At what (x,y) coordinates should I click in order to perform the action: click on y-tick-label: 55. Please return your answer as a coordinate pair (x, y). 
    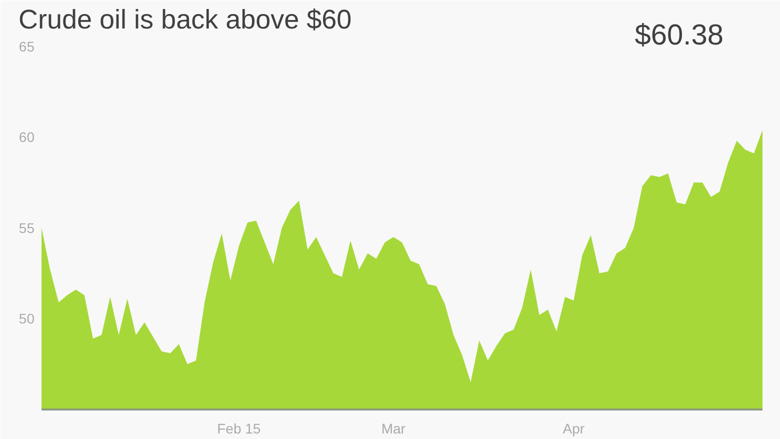
    Looking at the image, I should click on (26, 228).